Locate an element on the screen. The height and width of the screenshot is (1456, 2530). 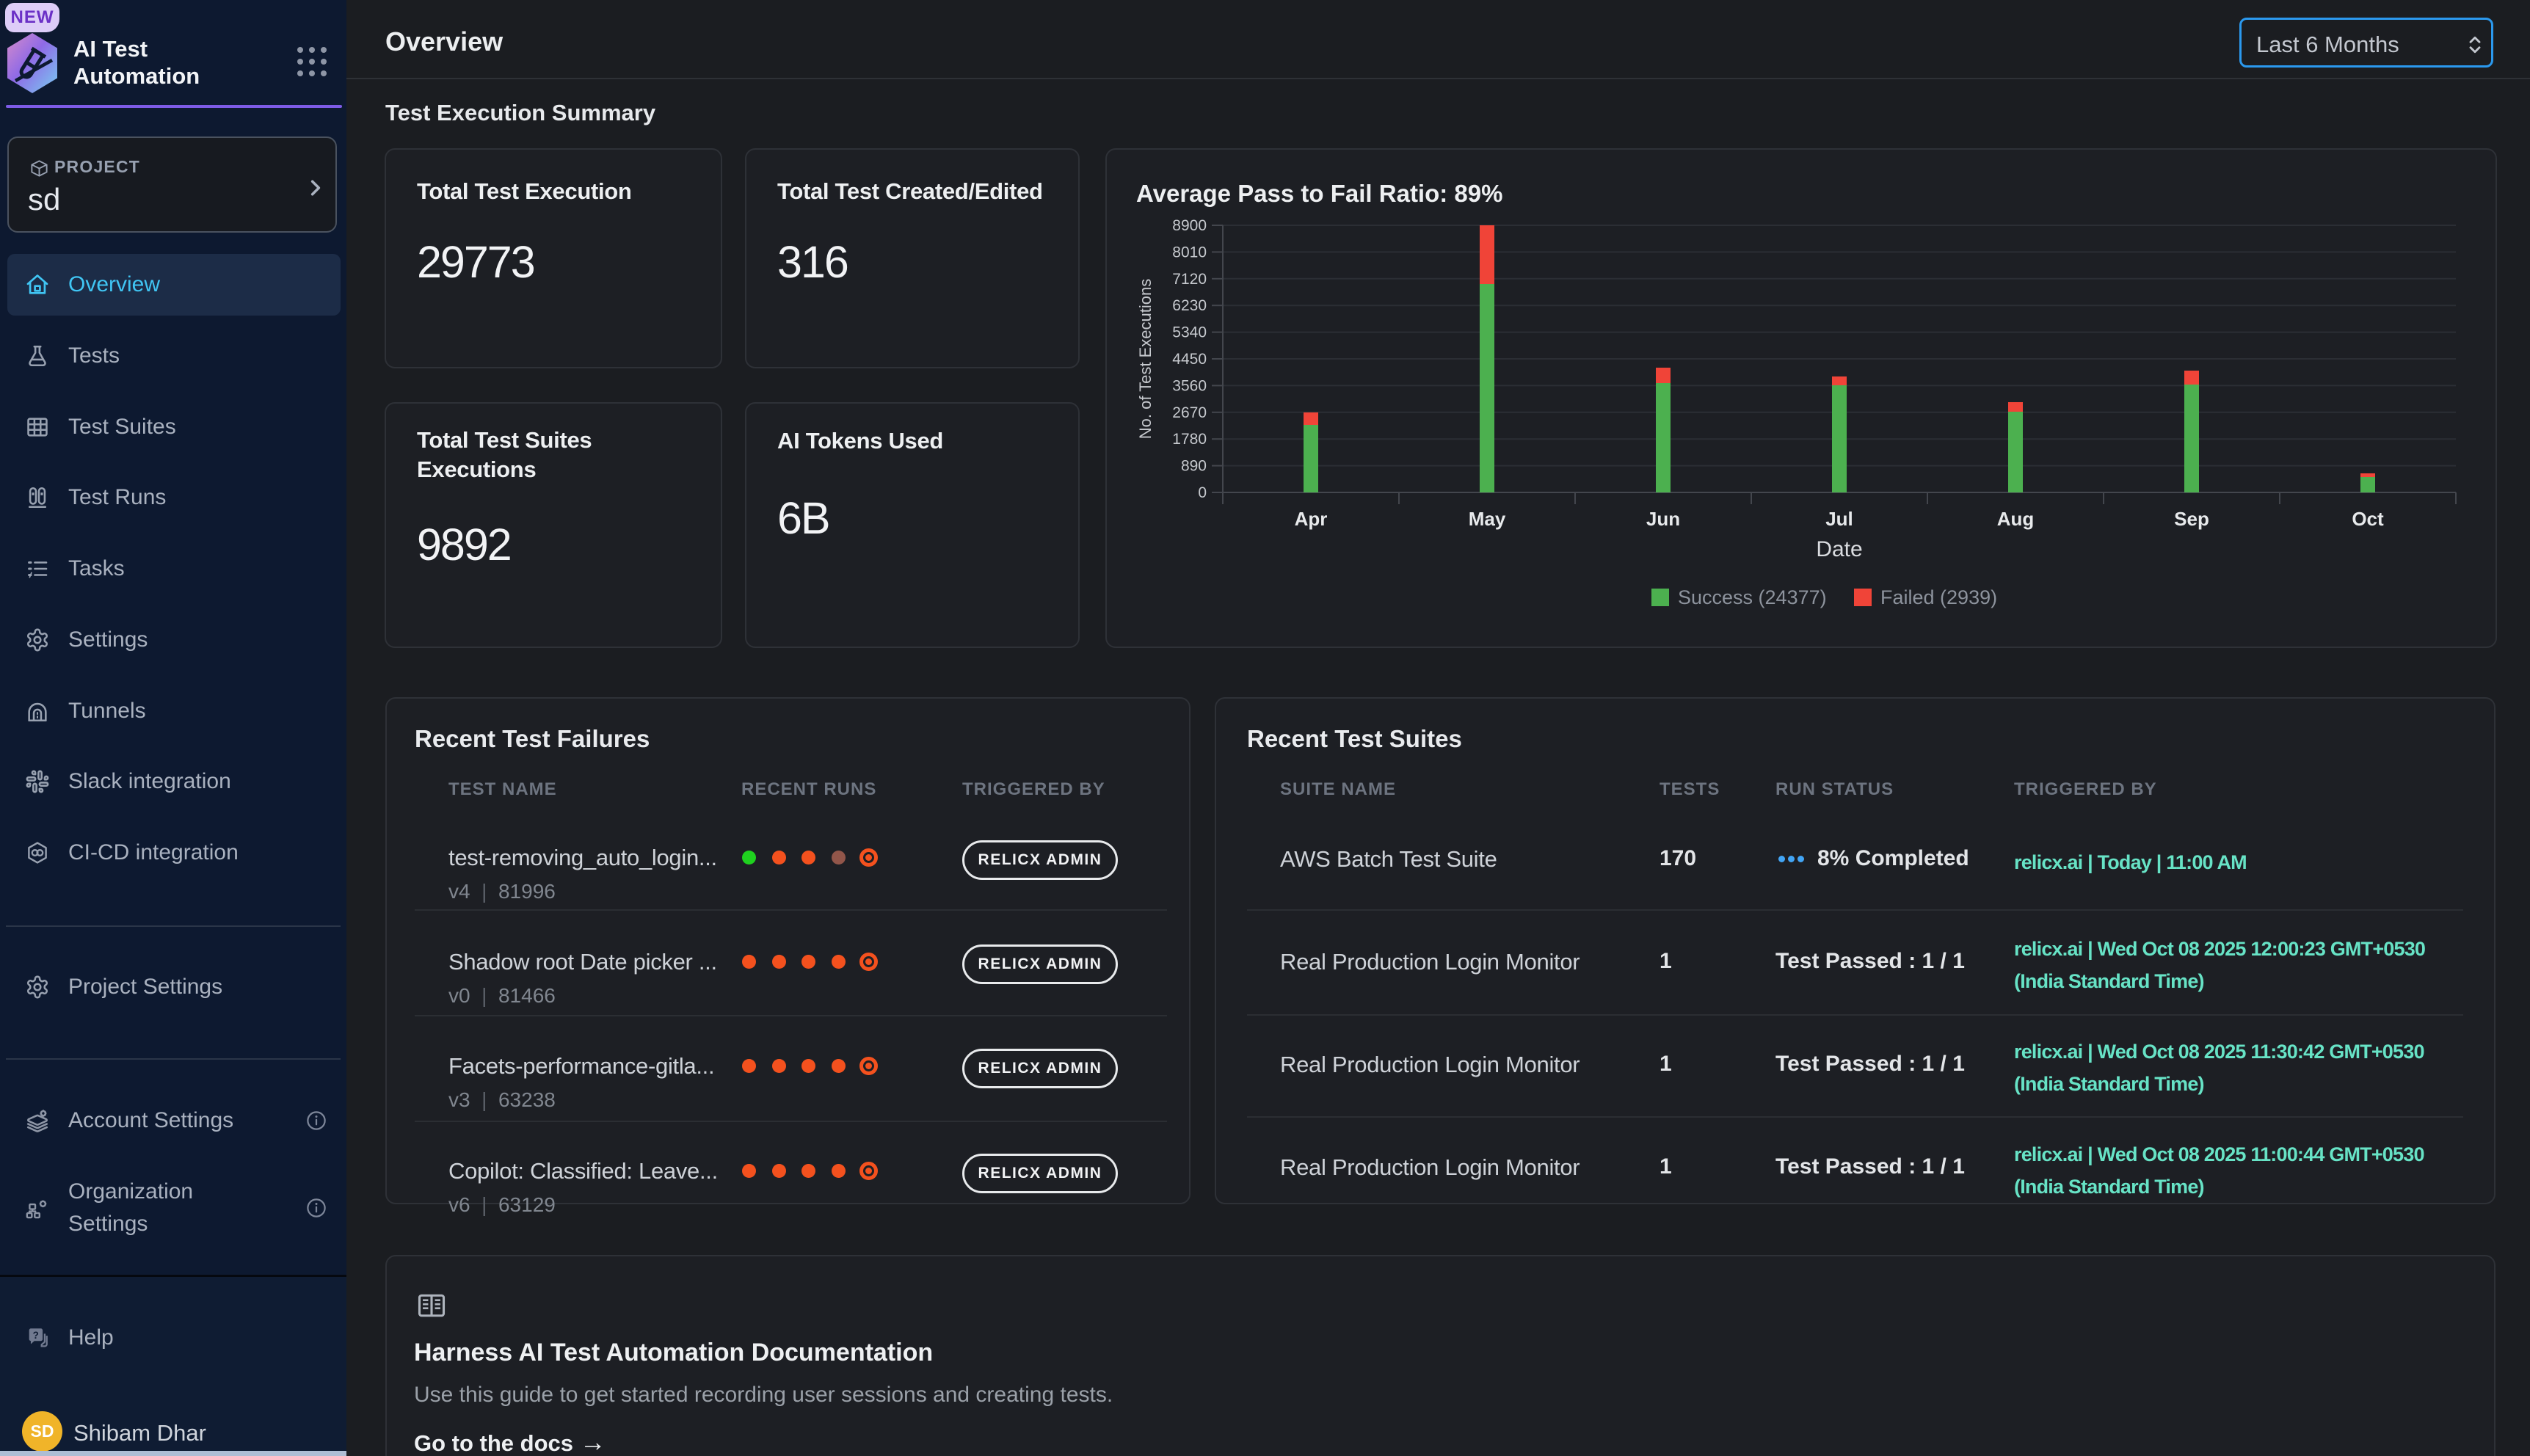
svg-text: Success (24377) is located at coordinates (1752, 597).